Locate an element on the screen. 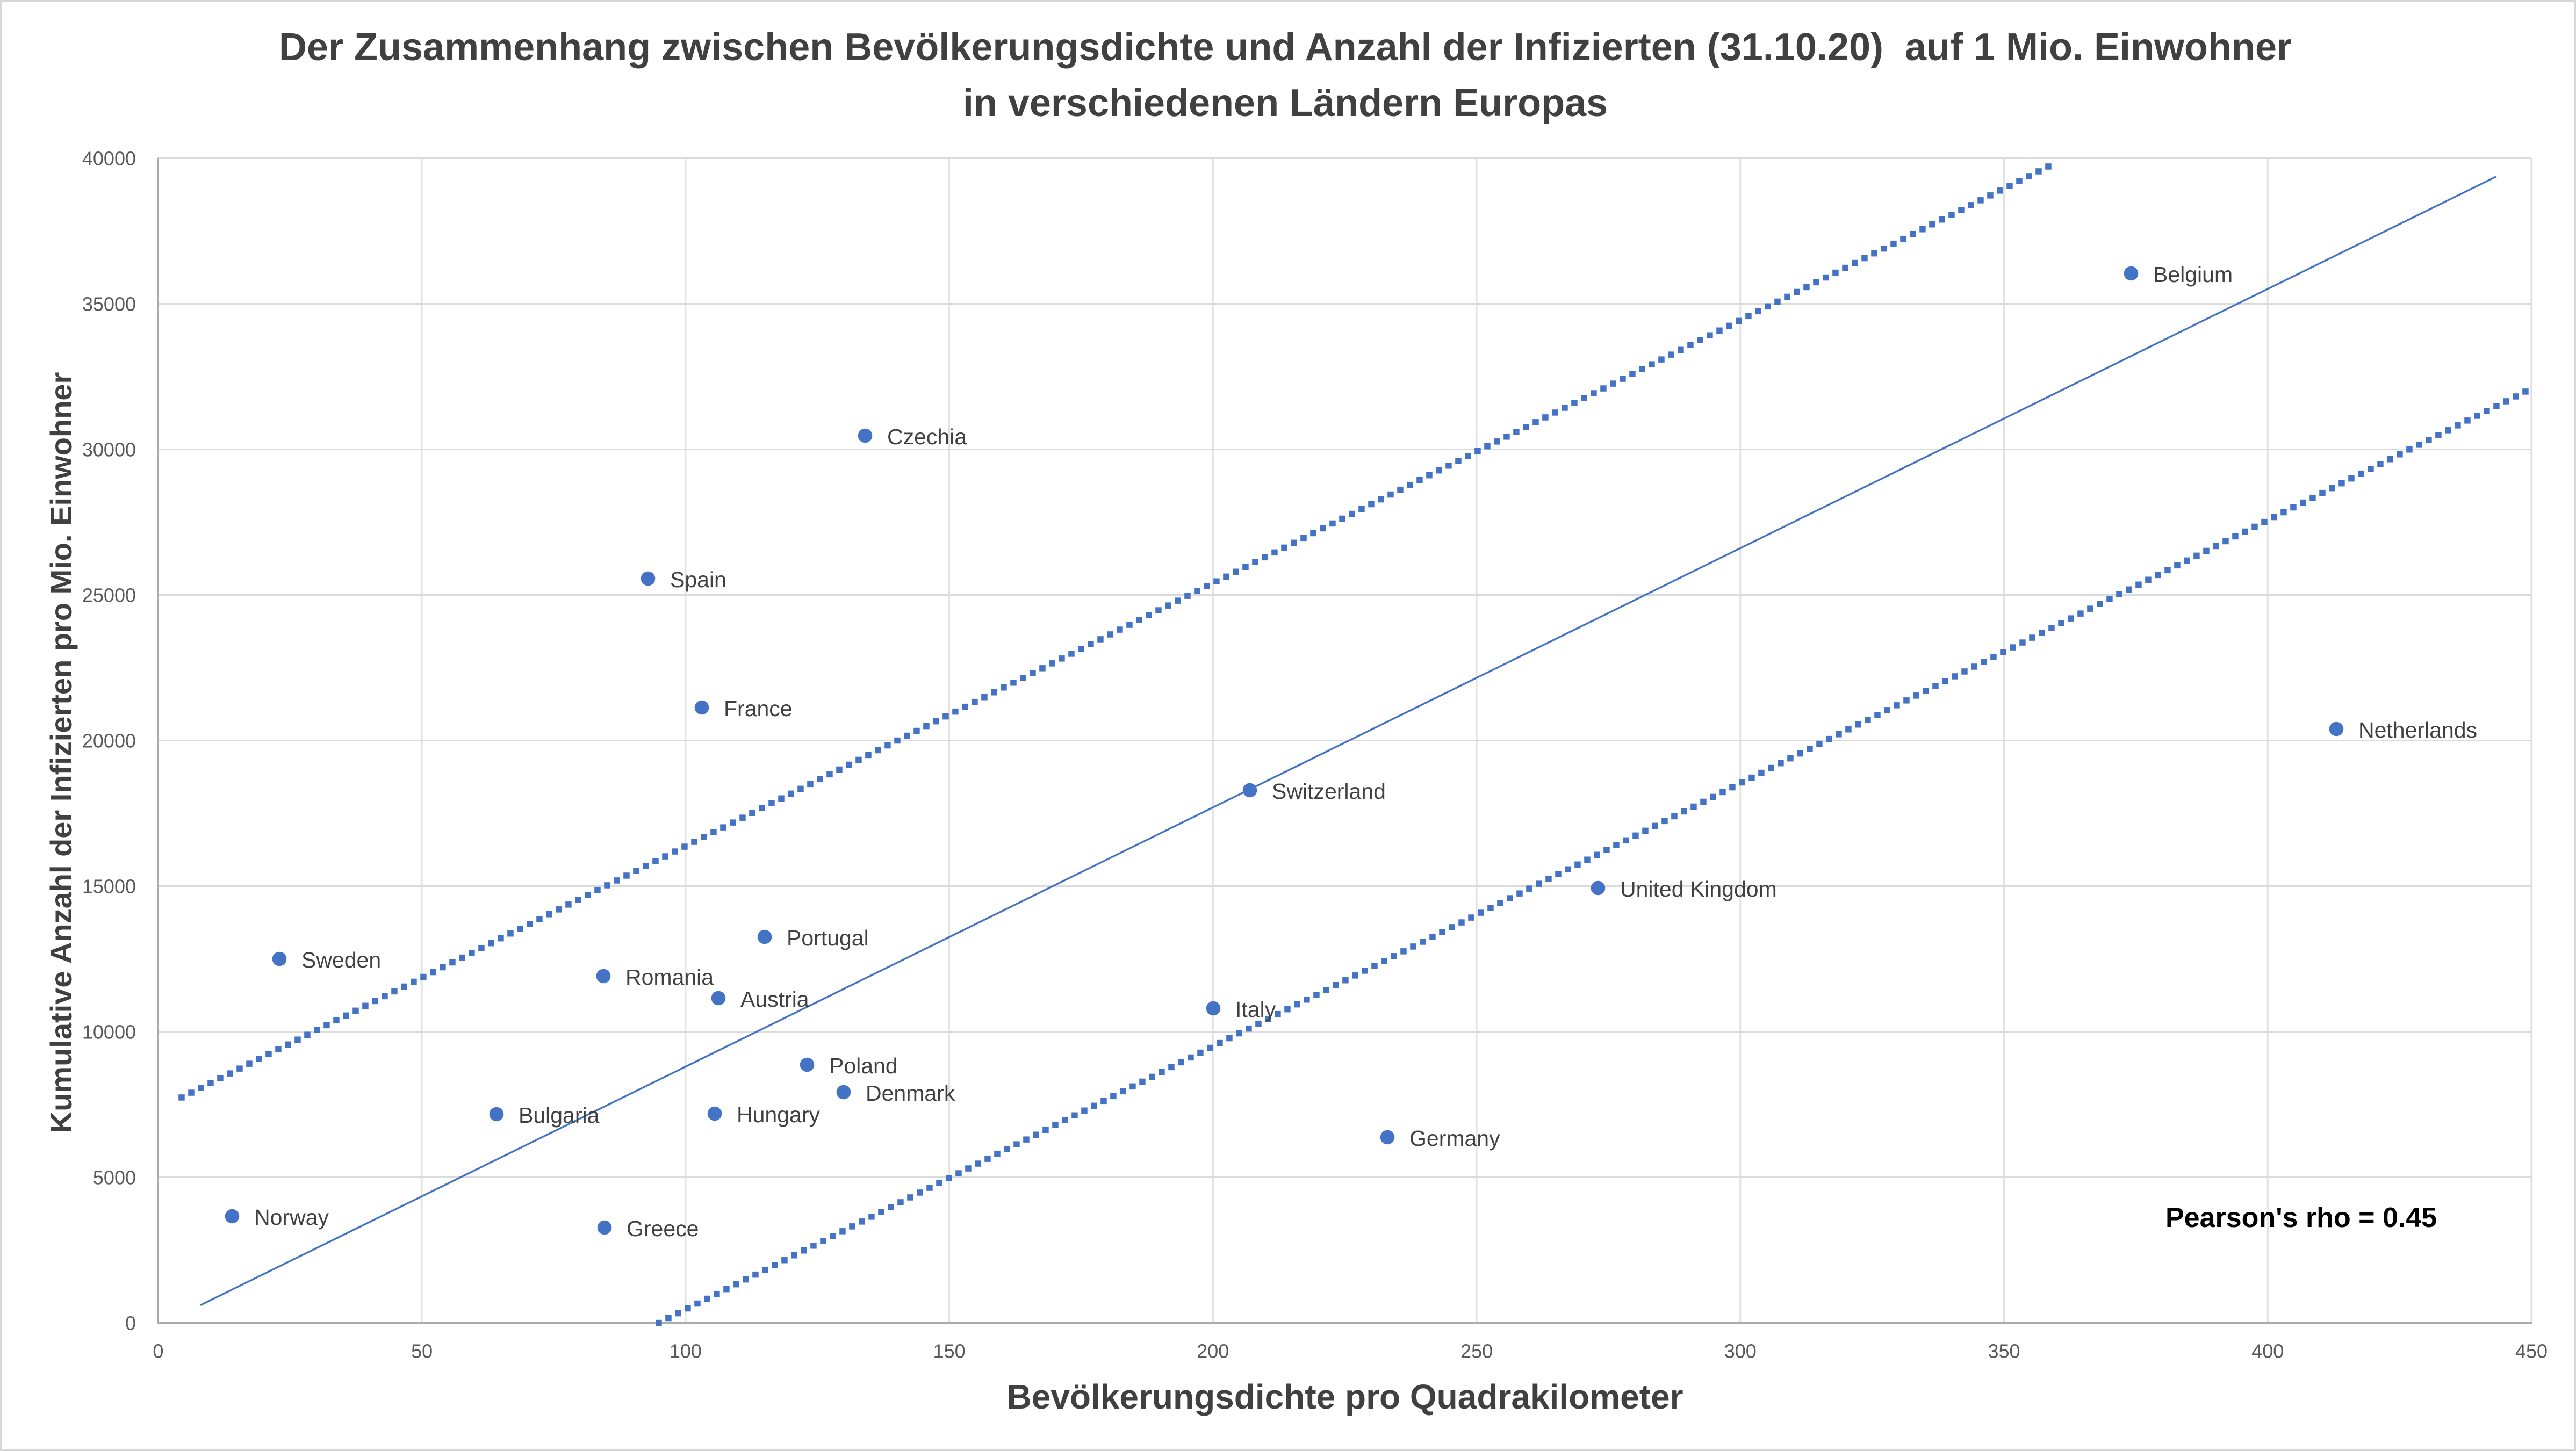 This screenshot has height=1451, width=2576. svg-text: 100 is located at coordinates (686, 1351).